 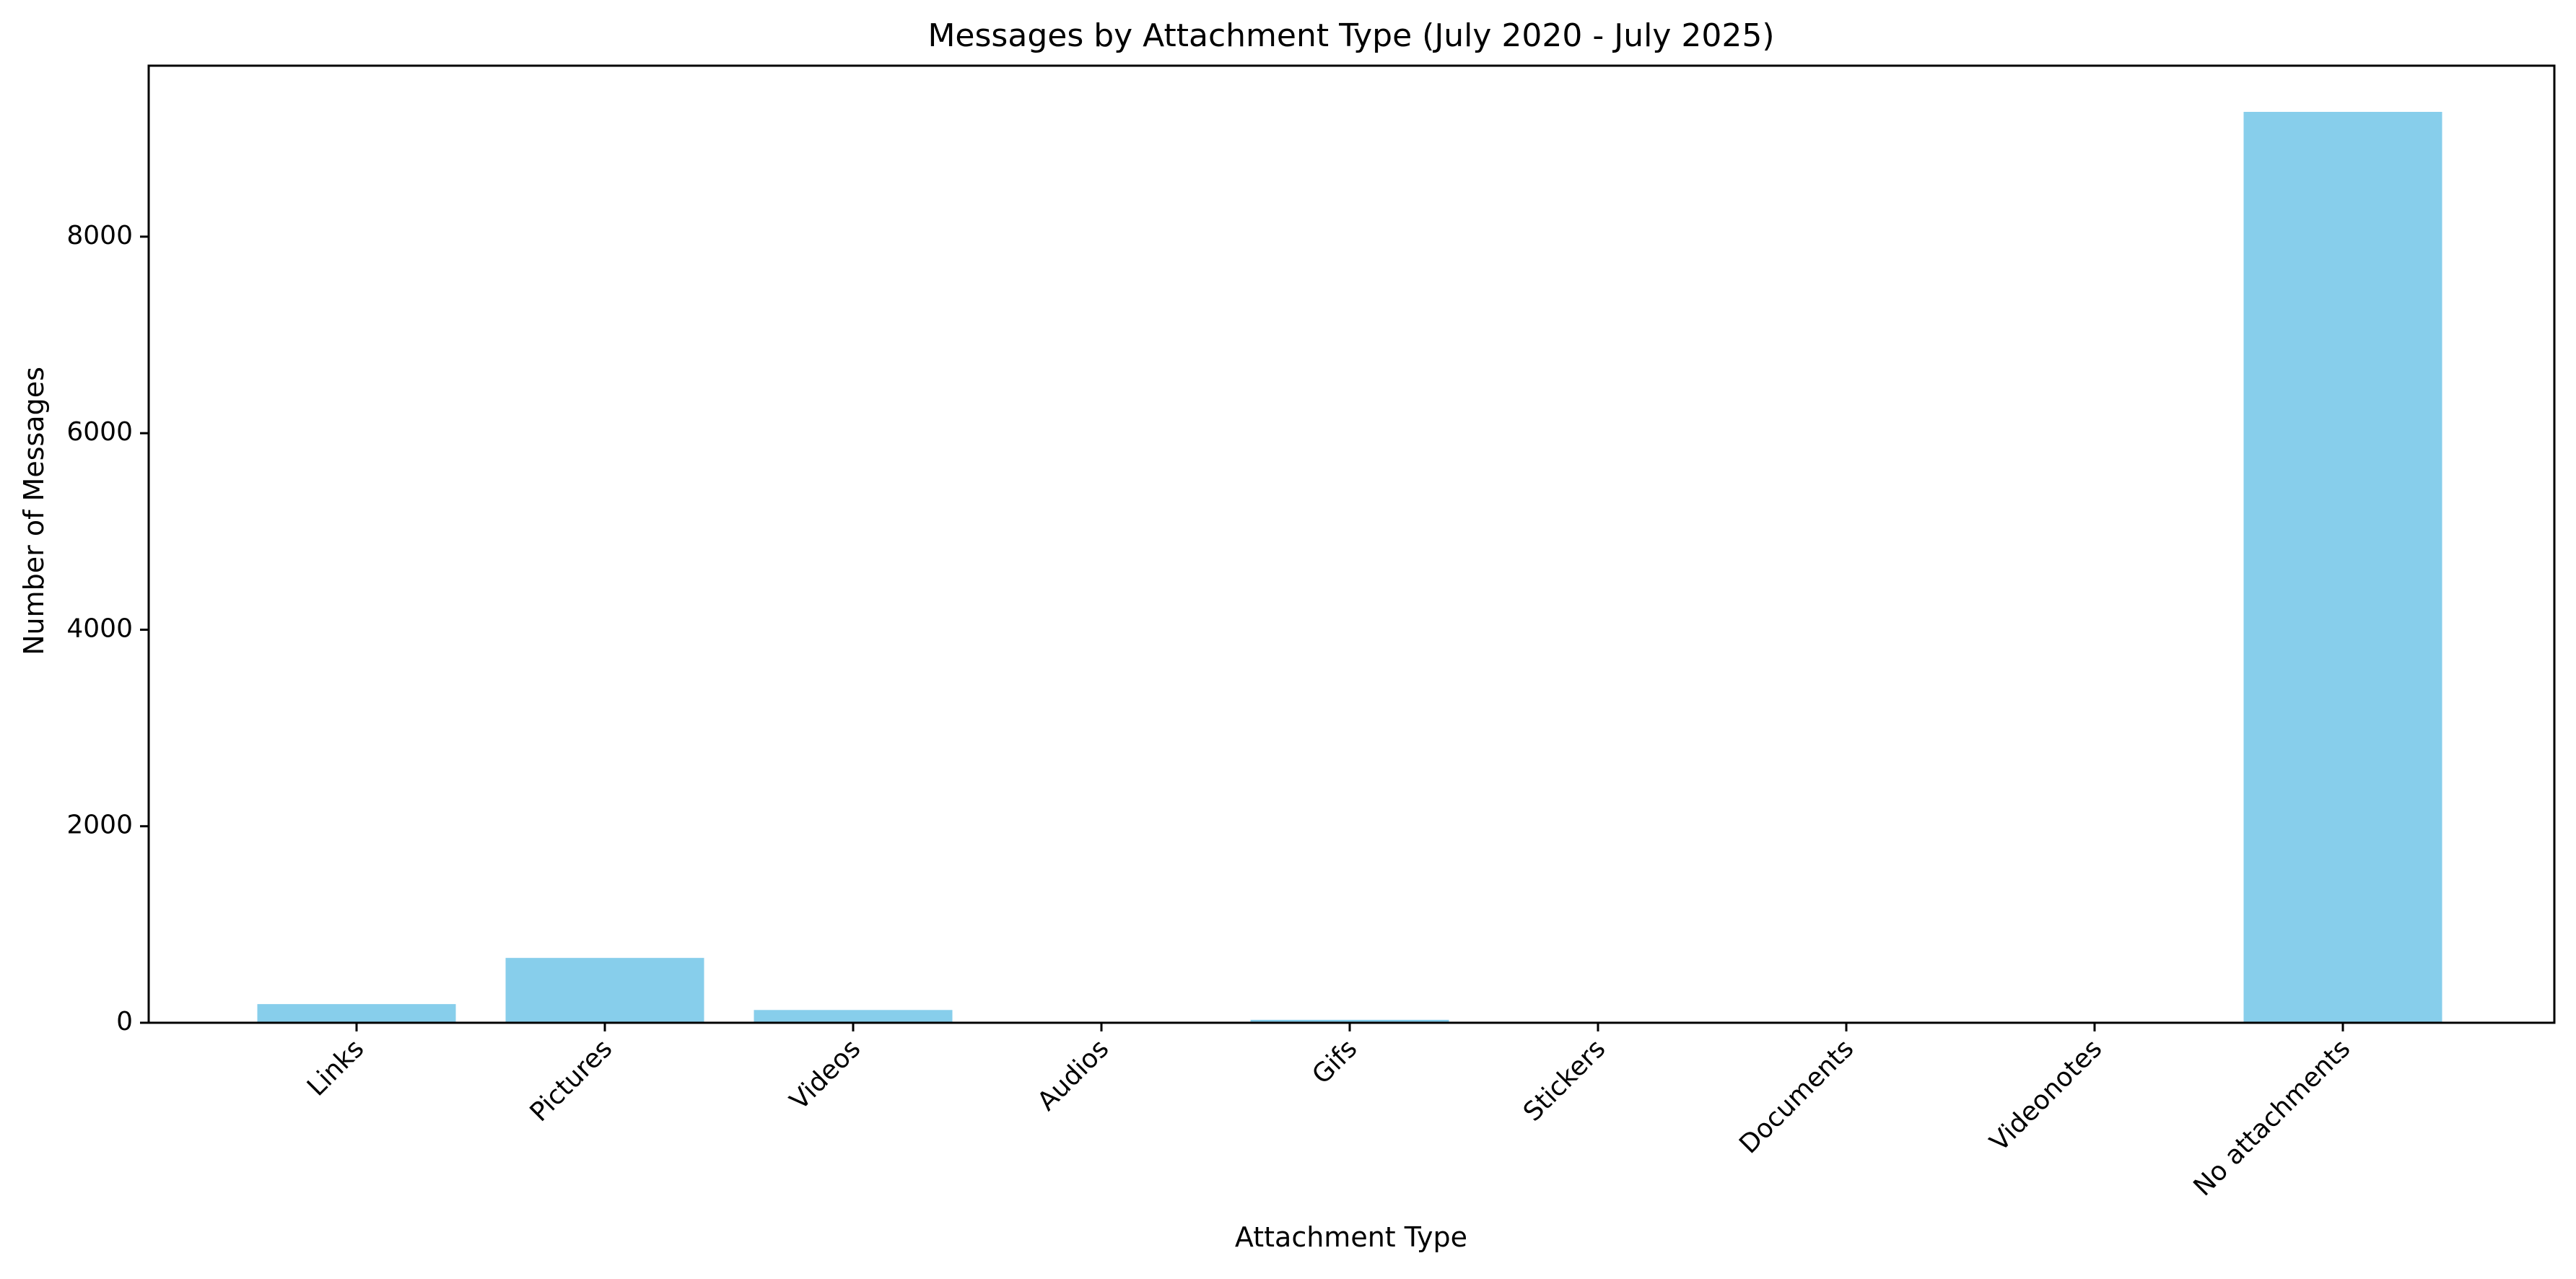 I want to click on bar-links, so click(x=356, y=1013).